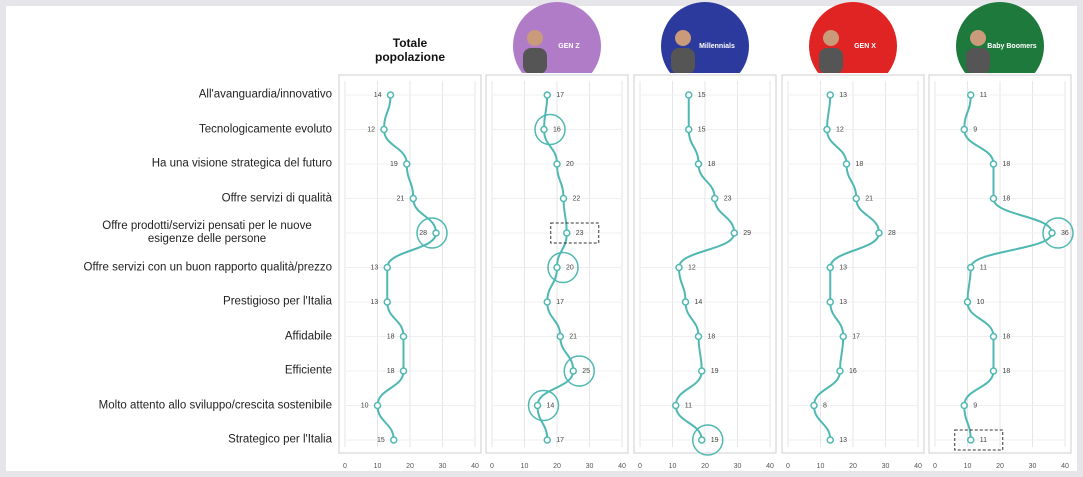 Image resolution: width=1083 pixels, height=477 pixels. I want to click on data-label: 10, so click(365, 405).